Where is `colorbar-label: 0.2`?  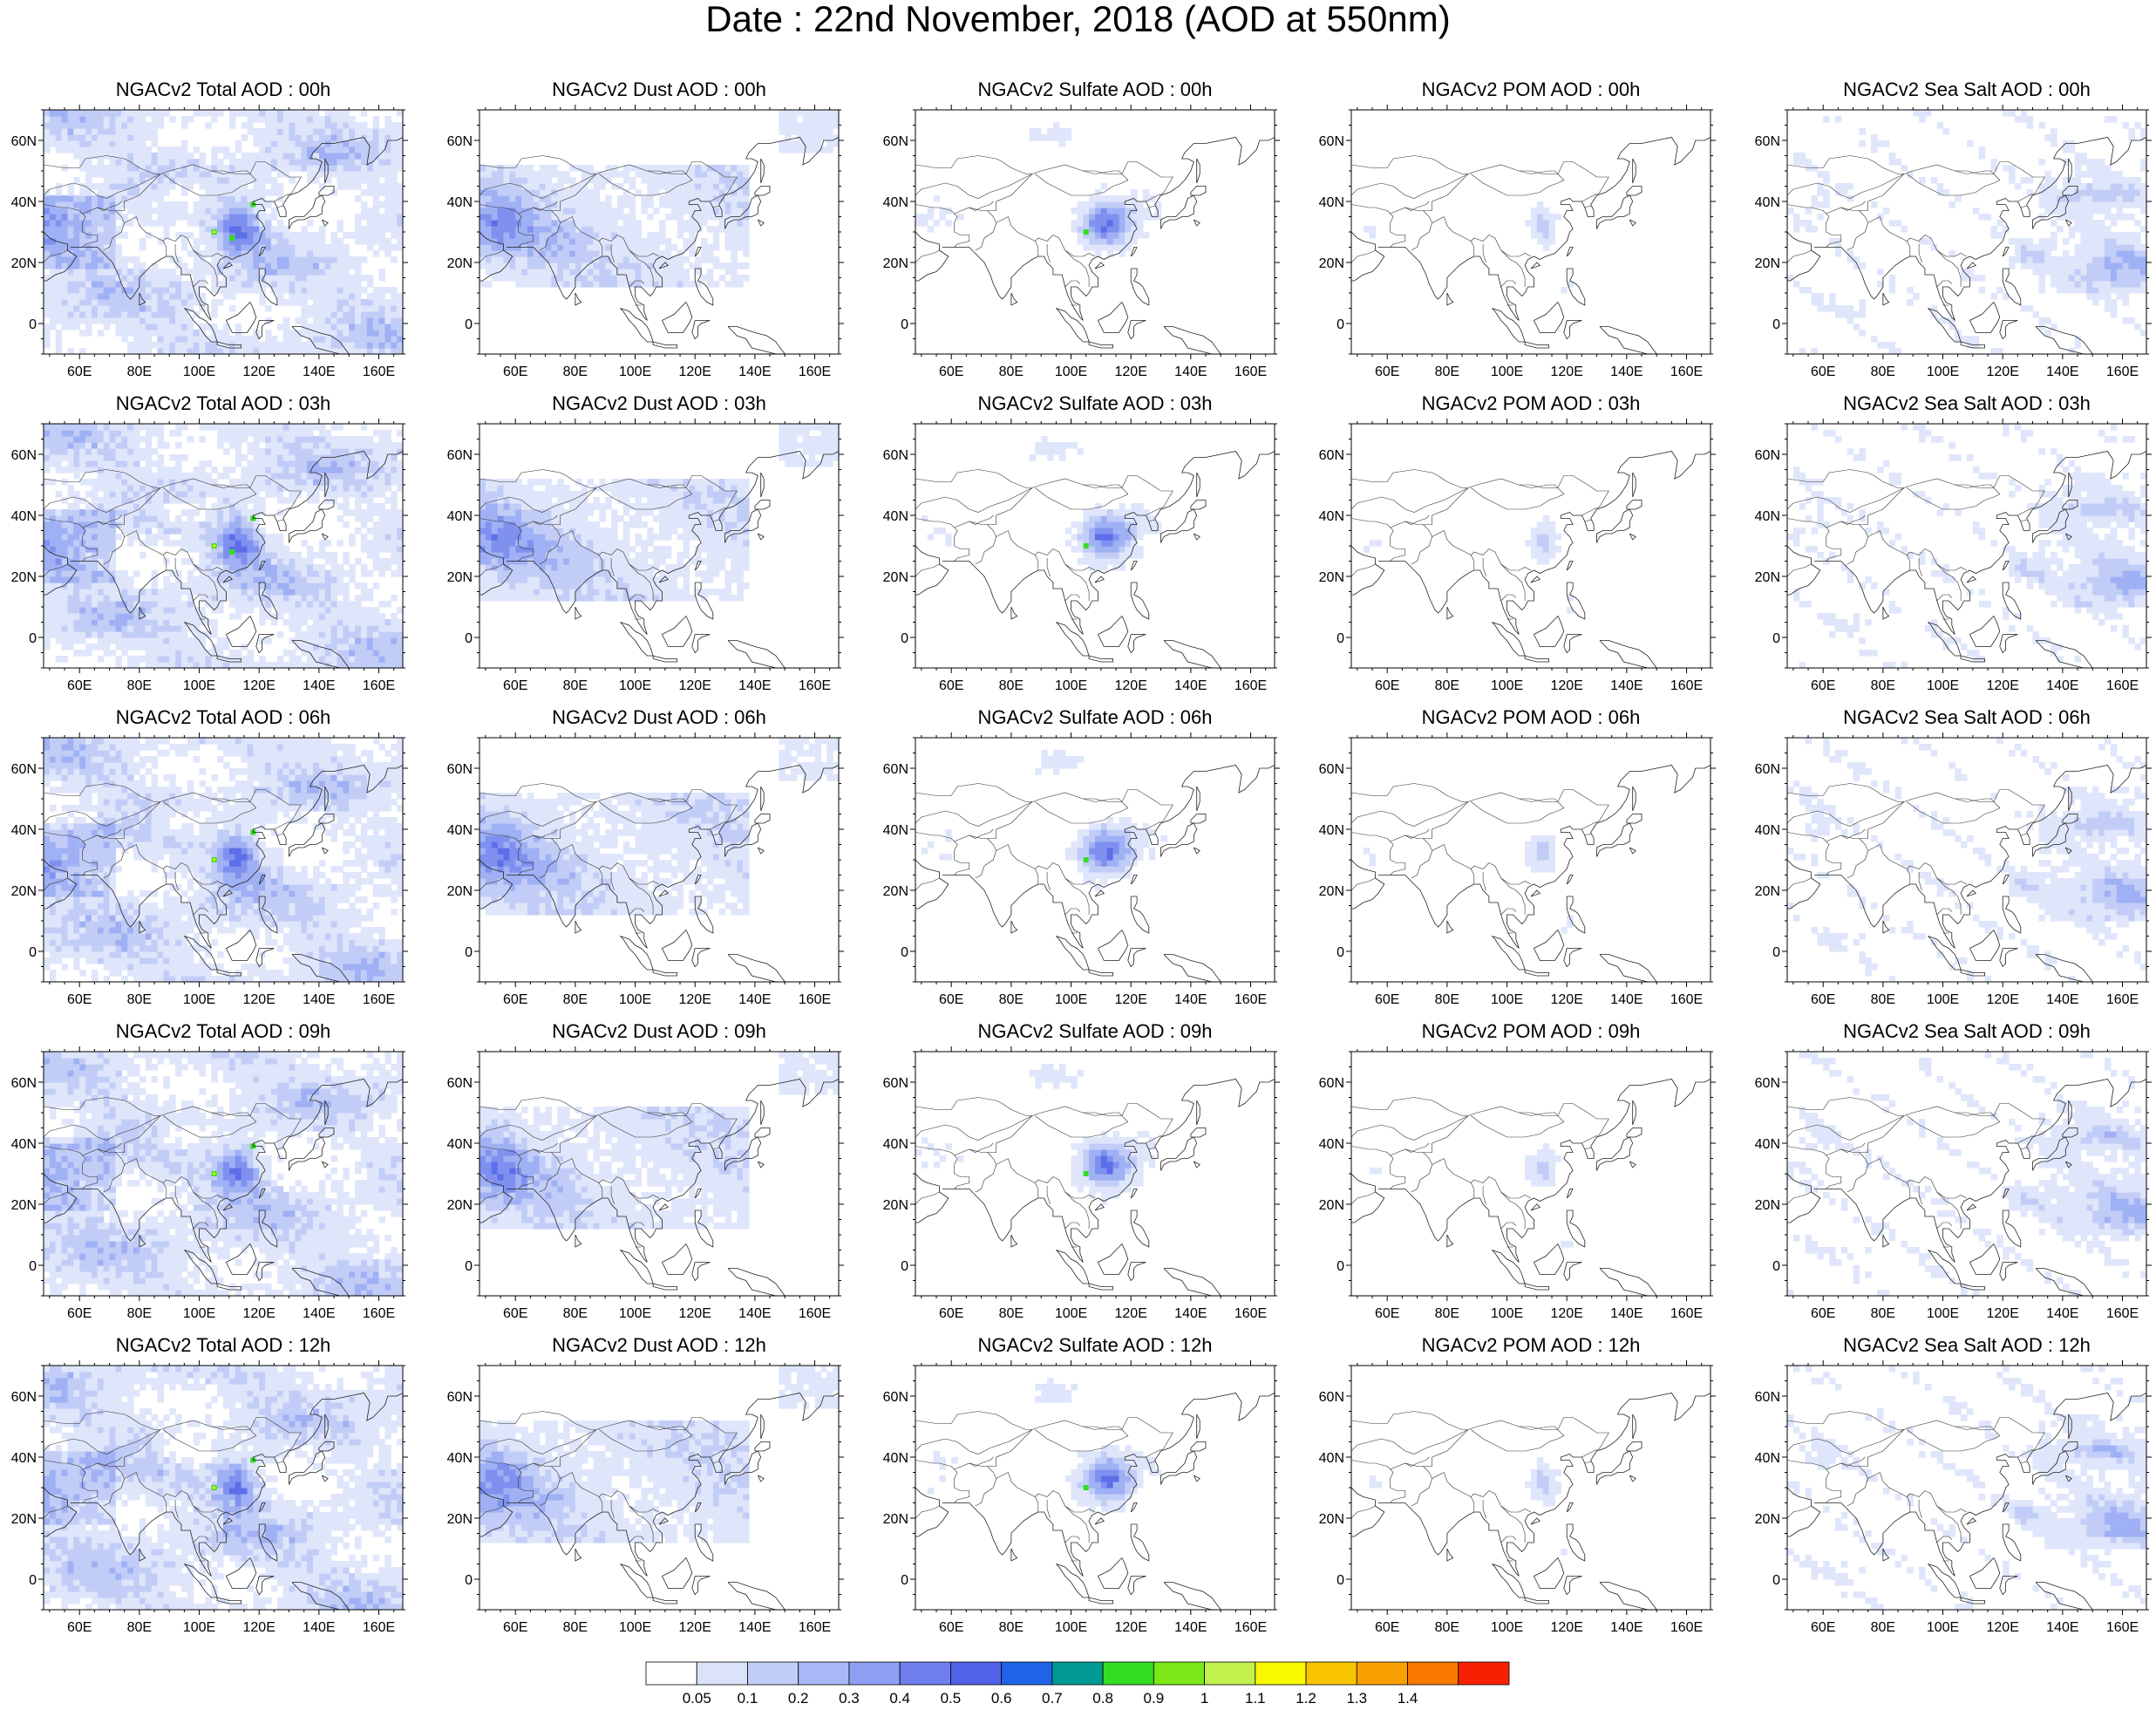 colorbar-label: 0.2 is located at coordinates (798, 1698).